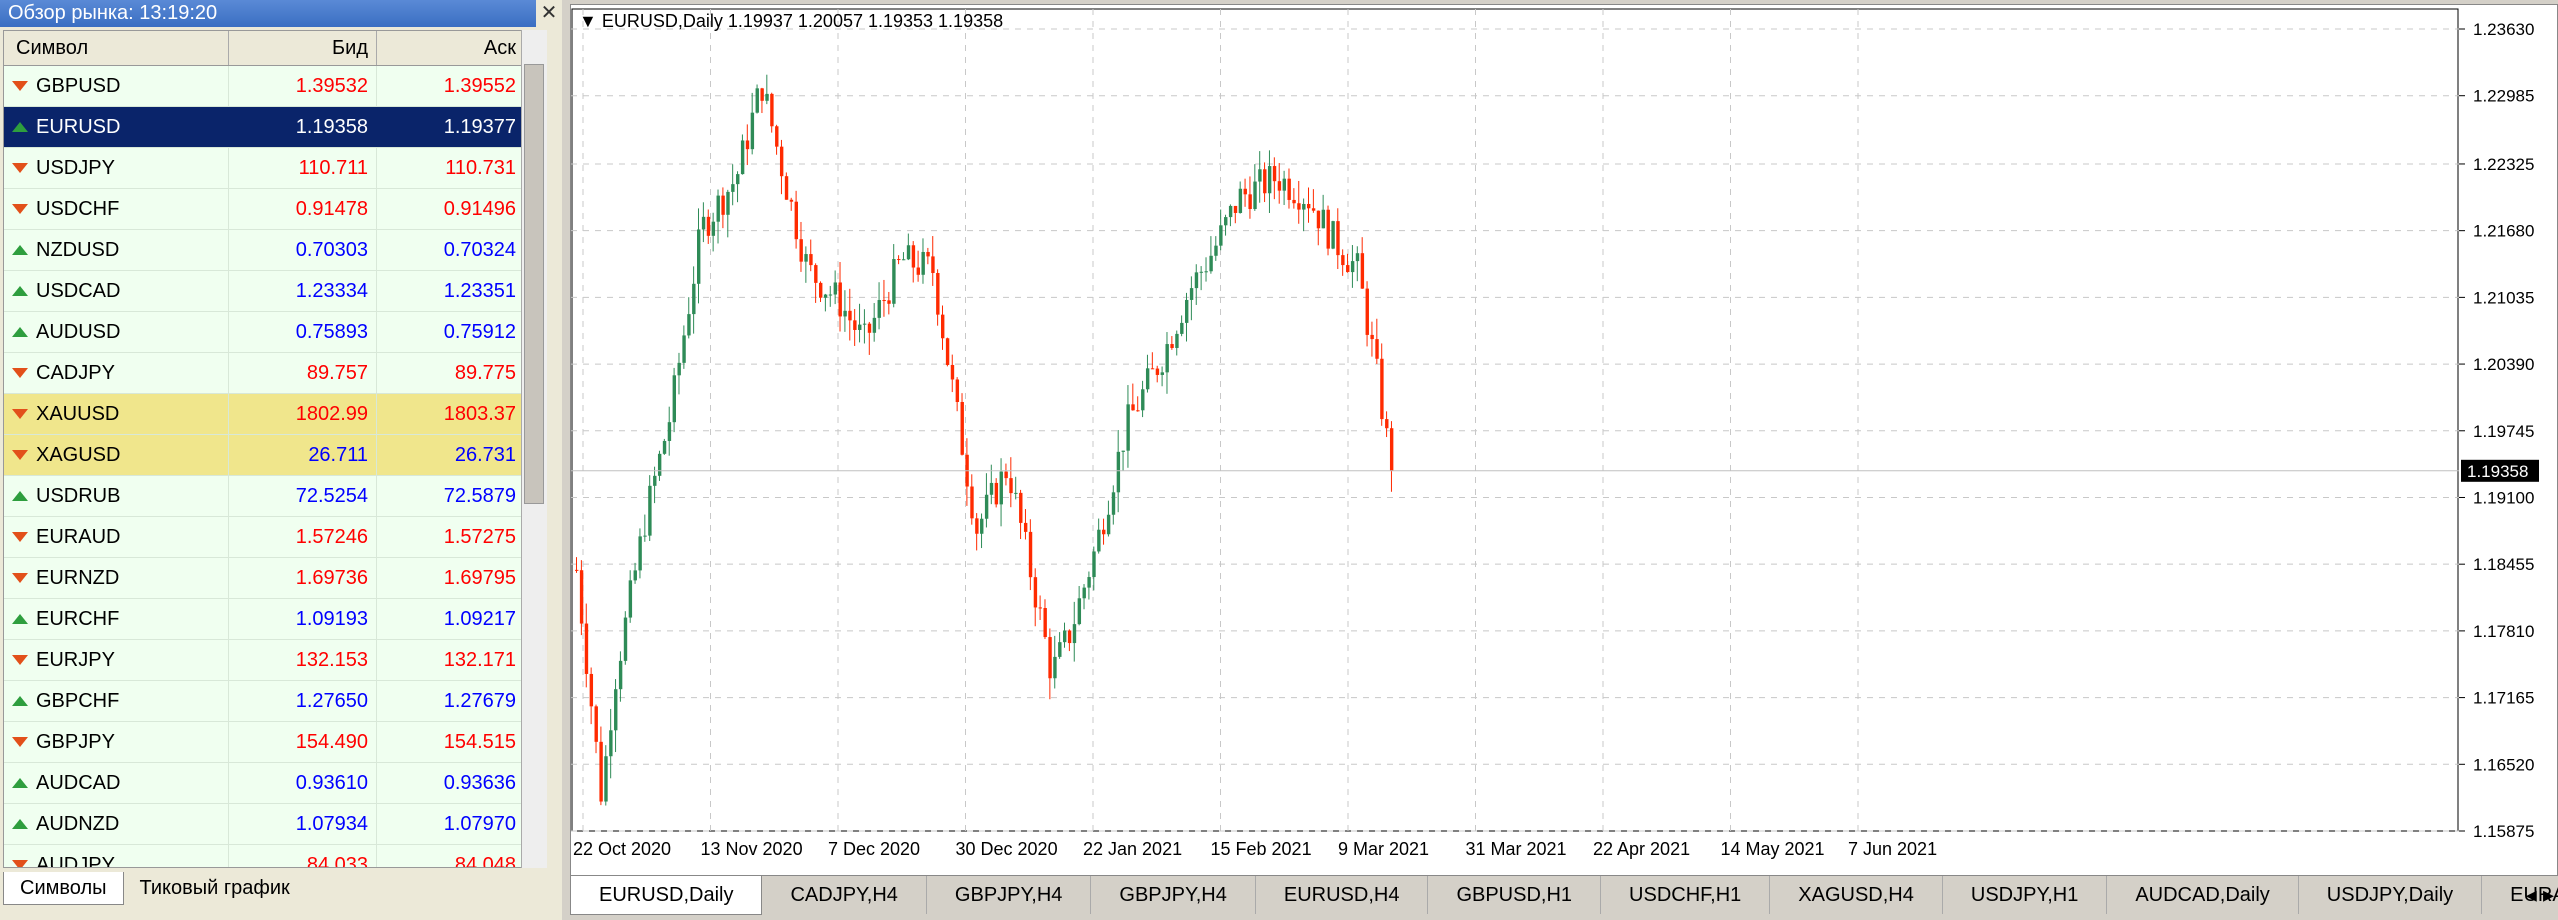 This screenshot has height=920, width=2558. Describe the element at coordinates (451, 209) in the screenshot. I see `ask-cell: 0.91496` at that location.